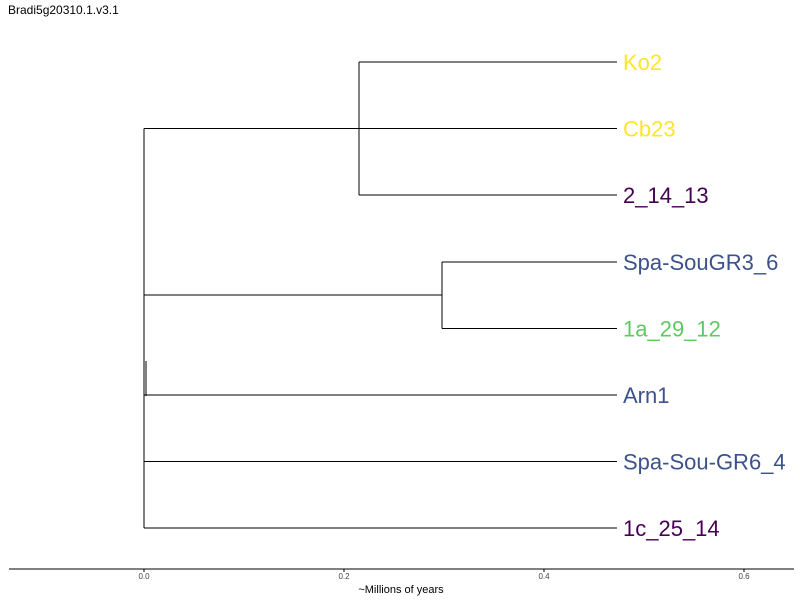  Describe the element at coordinates (344, 576) in the screenshot. I see `axis-tick-label: 0.2` at that location.